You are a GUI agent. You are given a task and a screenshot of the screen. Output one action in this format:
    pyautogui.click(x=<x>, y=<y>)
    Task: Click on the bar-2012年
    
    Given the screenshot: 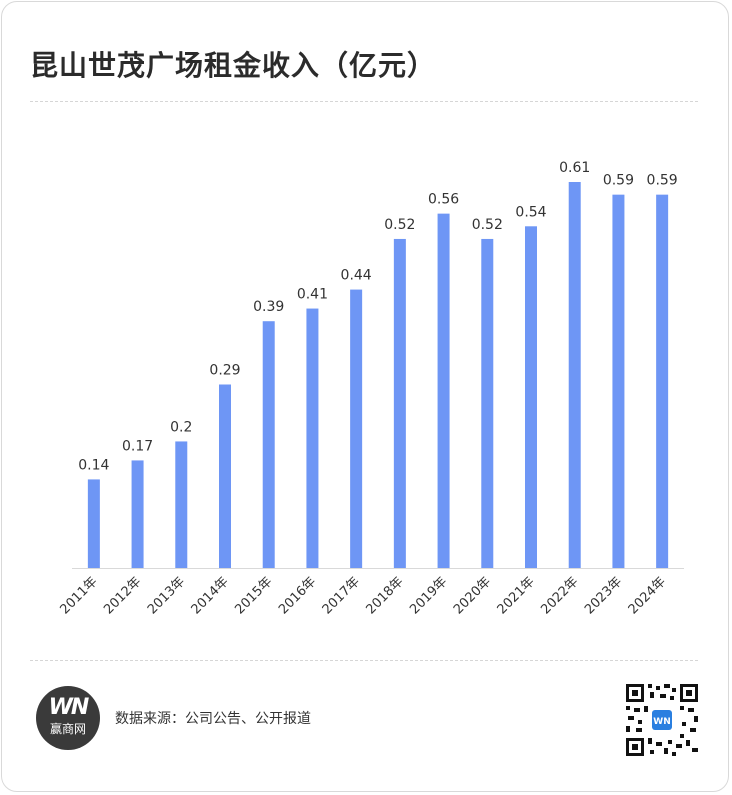 What is the action you would take?
    pyautogui.click(x=137, y=514)
    